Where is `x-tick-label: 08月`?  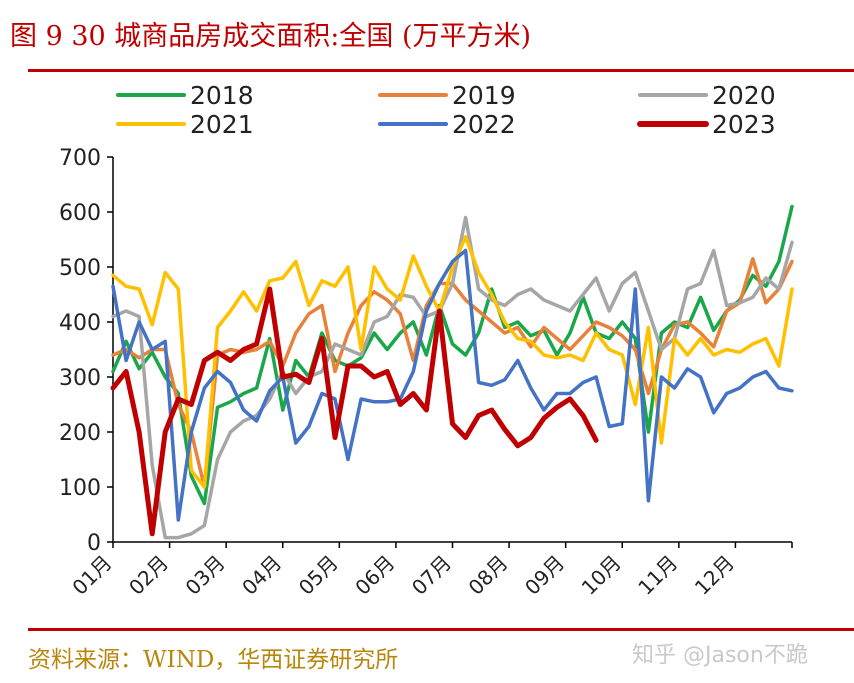 x-tick-label: 08月 is located at coordinates (488, 575).